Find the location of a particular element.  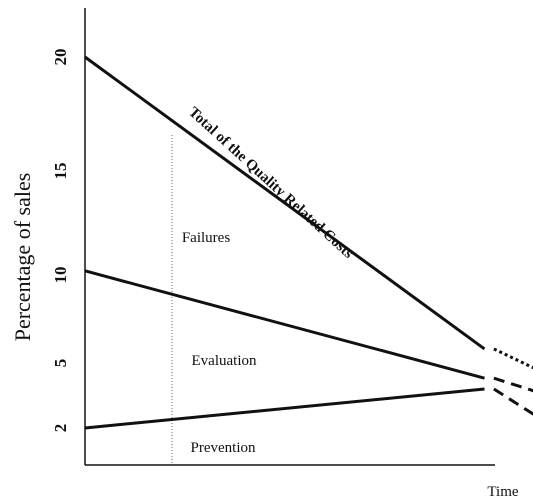

y-tick-label: 15 is located at coordinates (60, 171).